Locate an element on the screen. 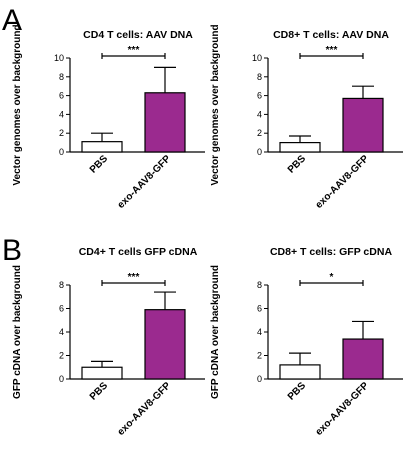 The height and width of the screenshot is (449, 407). chart-title: CD4+ T cells GFP cDNA is located at coordinates (138, 252).